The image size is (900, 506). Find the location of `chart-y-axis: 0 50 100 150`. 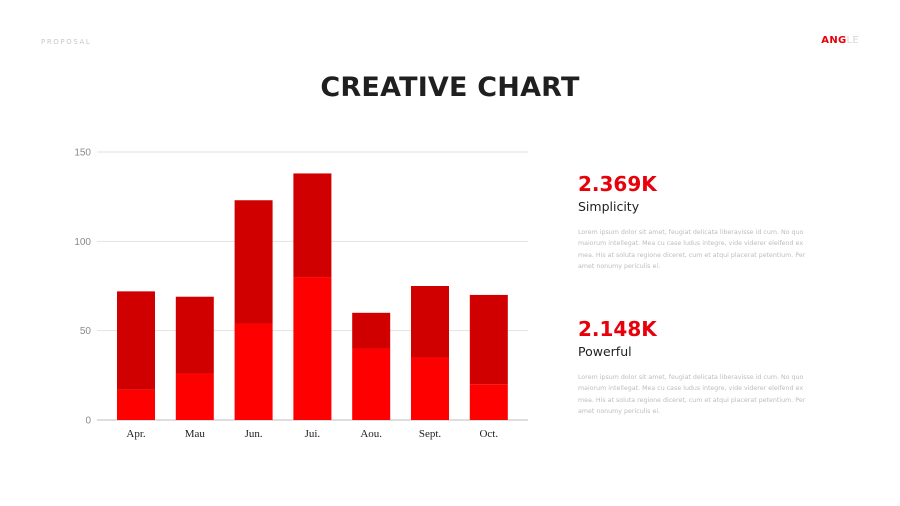

chart-y-axis: 0 50 100 150 is located at coordinates (82, 287).